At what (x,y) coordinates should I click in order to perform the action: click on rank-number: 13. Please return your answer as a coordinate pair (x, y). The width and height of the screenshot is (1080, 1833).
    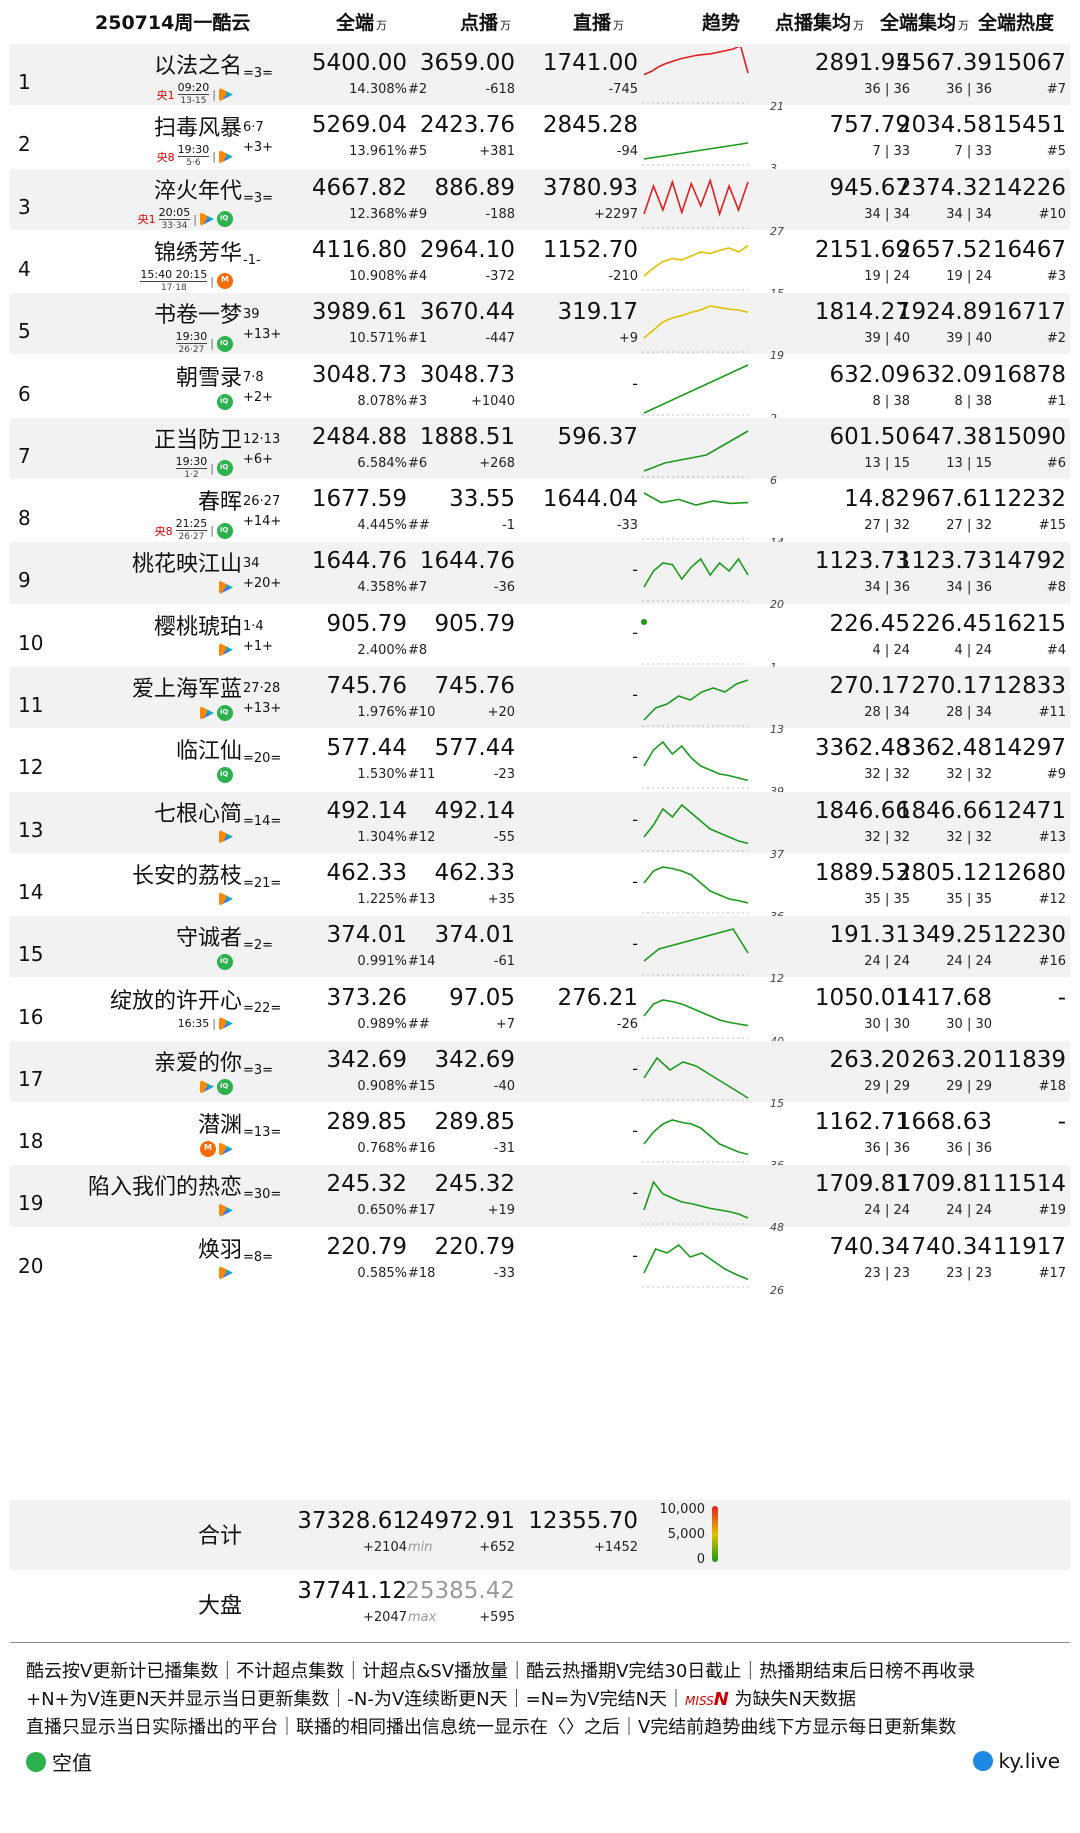
    Looking at the image, I should click on (31, 829).